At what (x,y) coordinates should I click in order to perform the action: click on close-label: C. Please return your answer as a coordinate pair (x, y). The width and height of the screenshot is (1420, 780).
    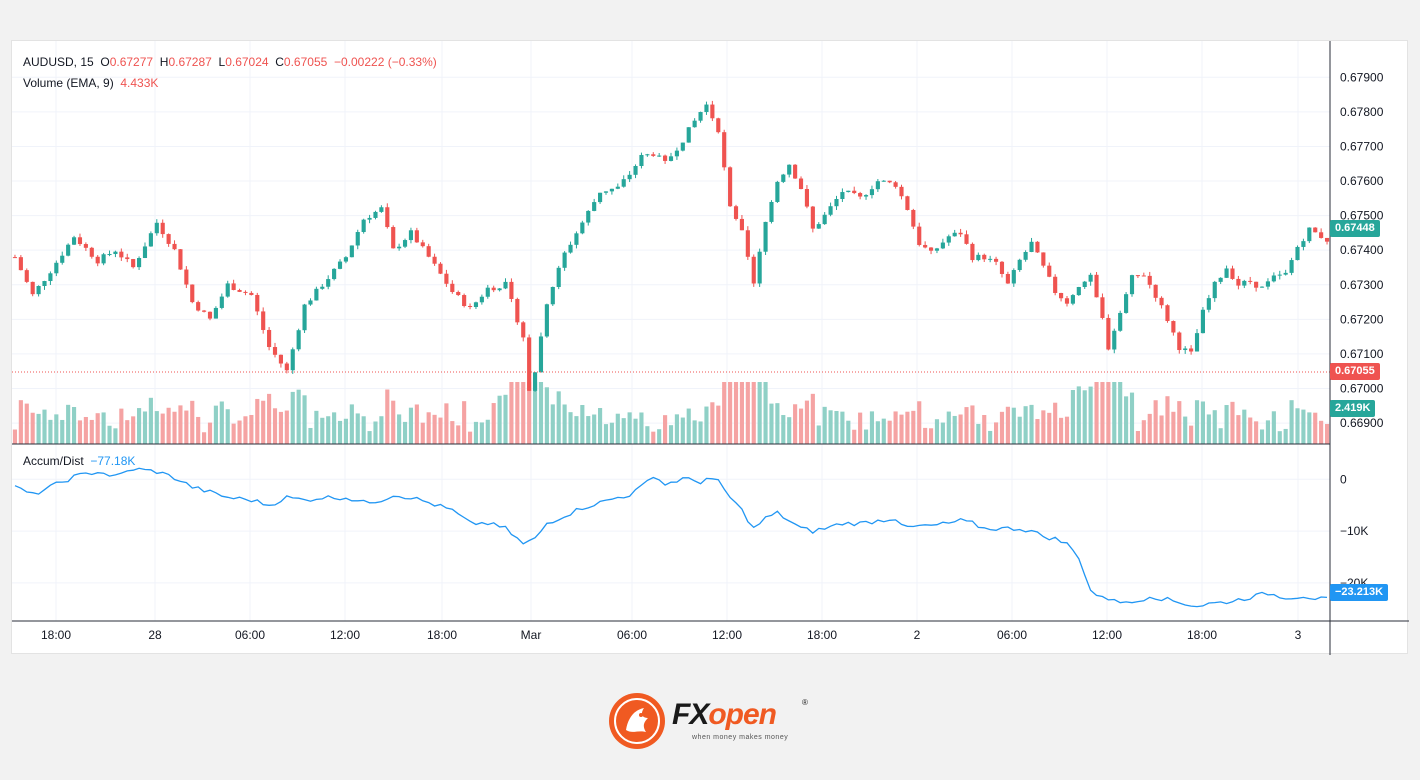
    Looking at the image, I should click on (279, 62).